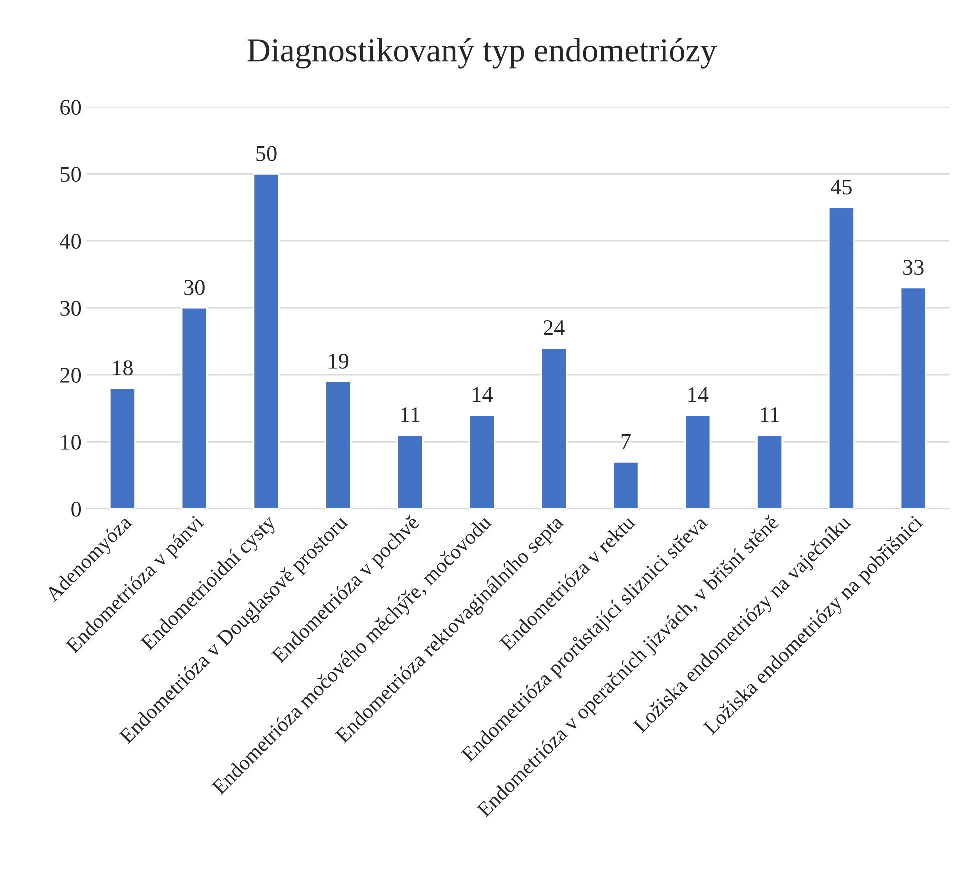 Image resolution: width=964 pixels, height=893 pixels. Describe the element at coordinates (266, 154) in the screenshot. I see `data-label: 50` at that location.